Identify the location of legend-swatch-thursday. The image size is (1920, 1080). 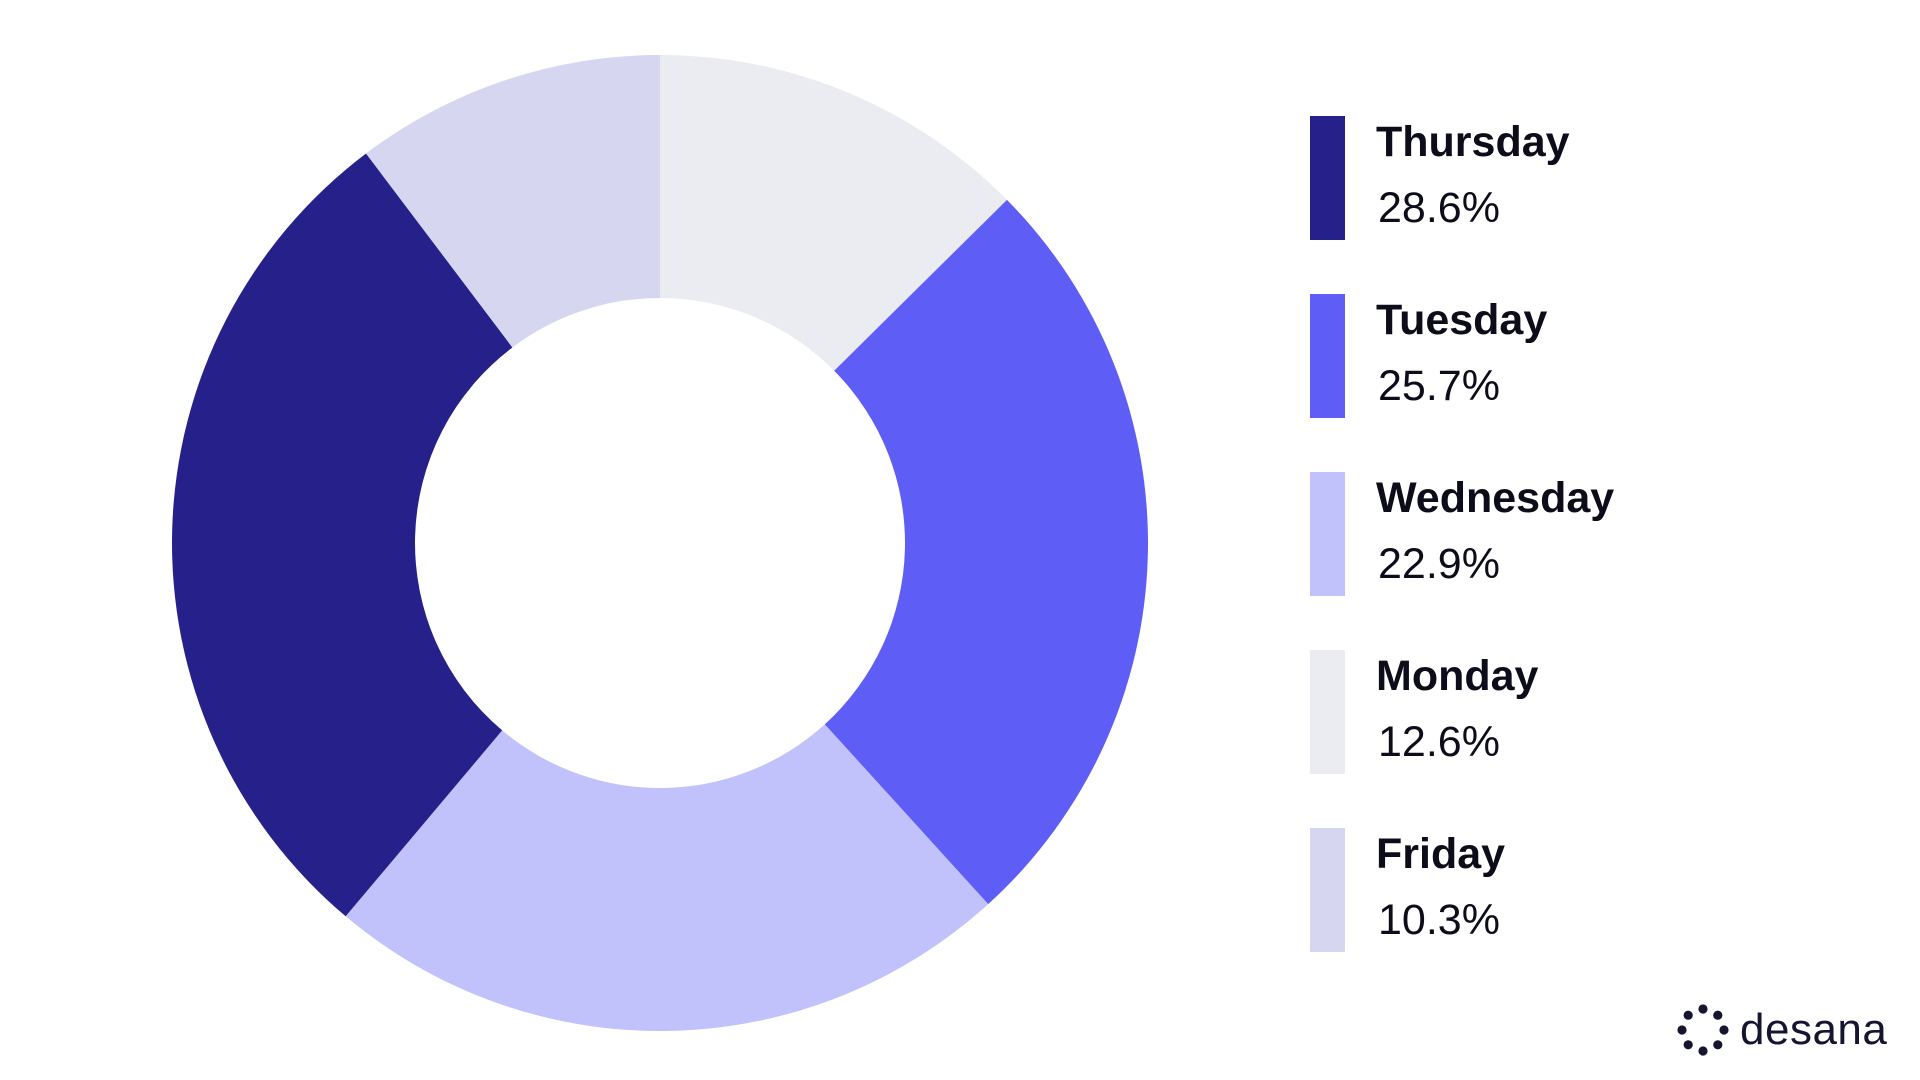
(1327, 178).